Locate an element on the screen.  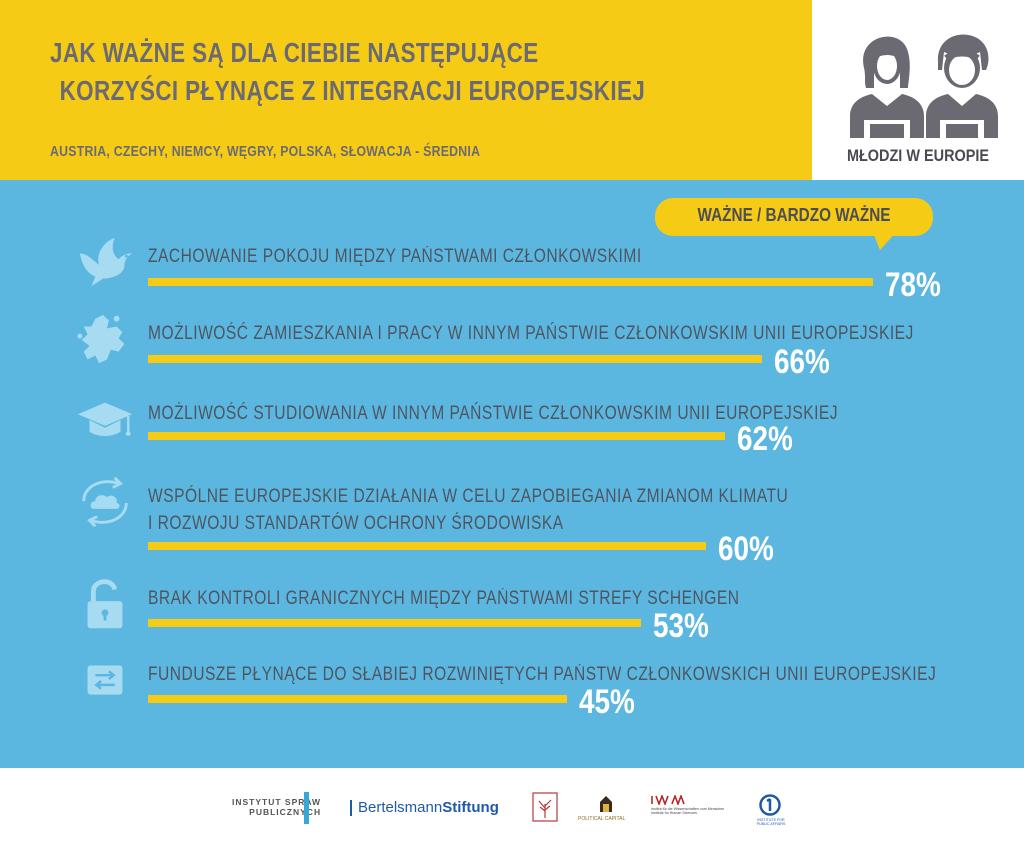
political-capital-logo-icon is located at coordinates (606, 804).